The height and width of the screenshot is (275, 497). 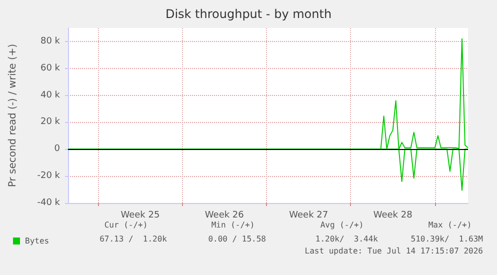 I want to click on text: Min (-/+), so click(x=233, y=225).